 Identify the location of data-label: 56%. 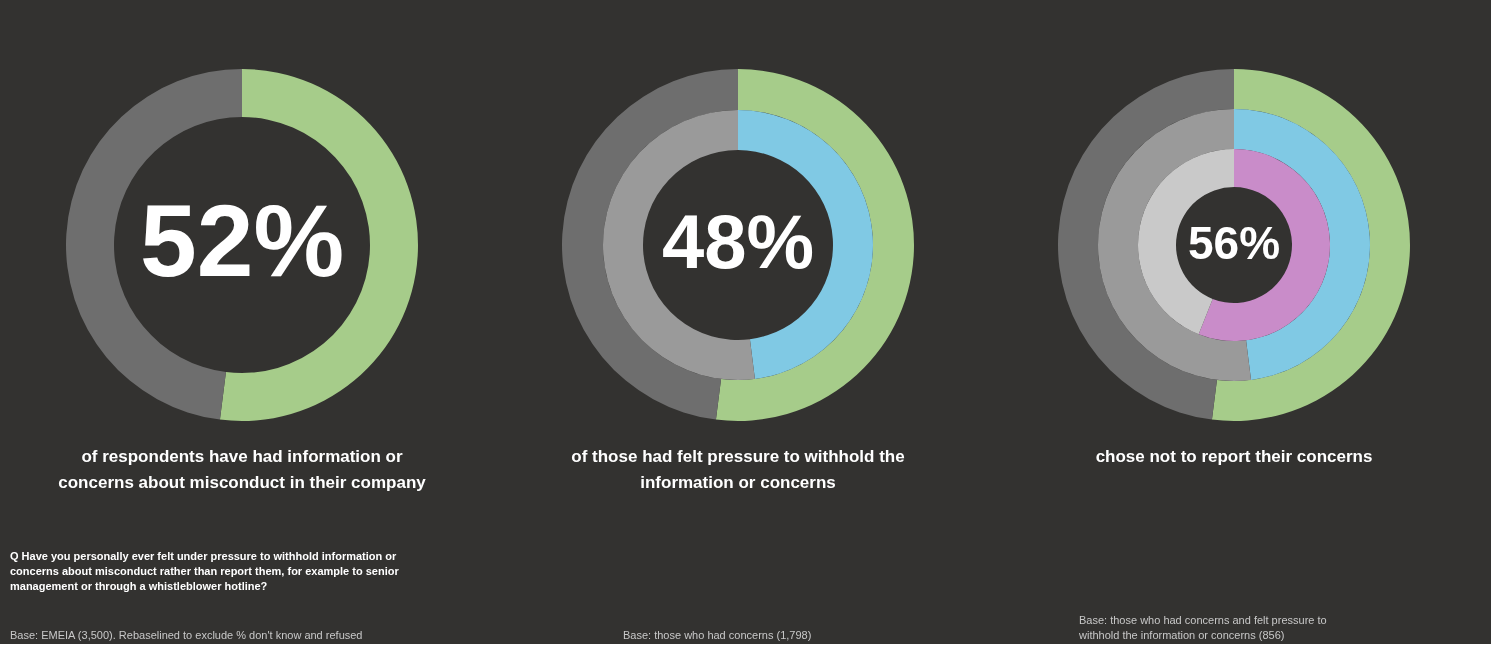
(1234, 243).